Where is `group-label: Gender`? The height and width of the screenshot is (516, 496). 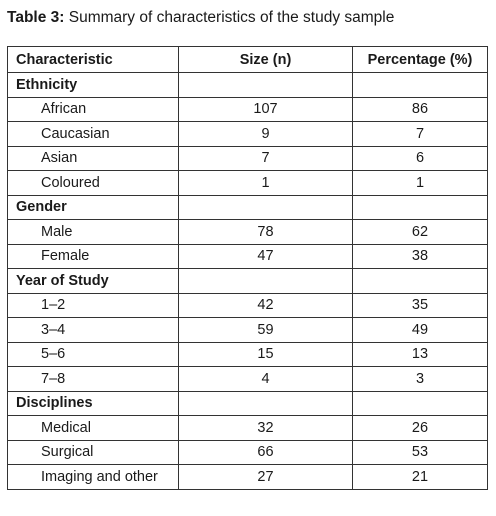 group-label: Gender is located at coordinates (93, 207).